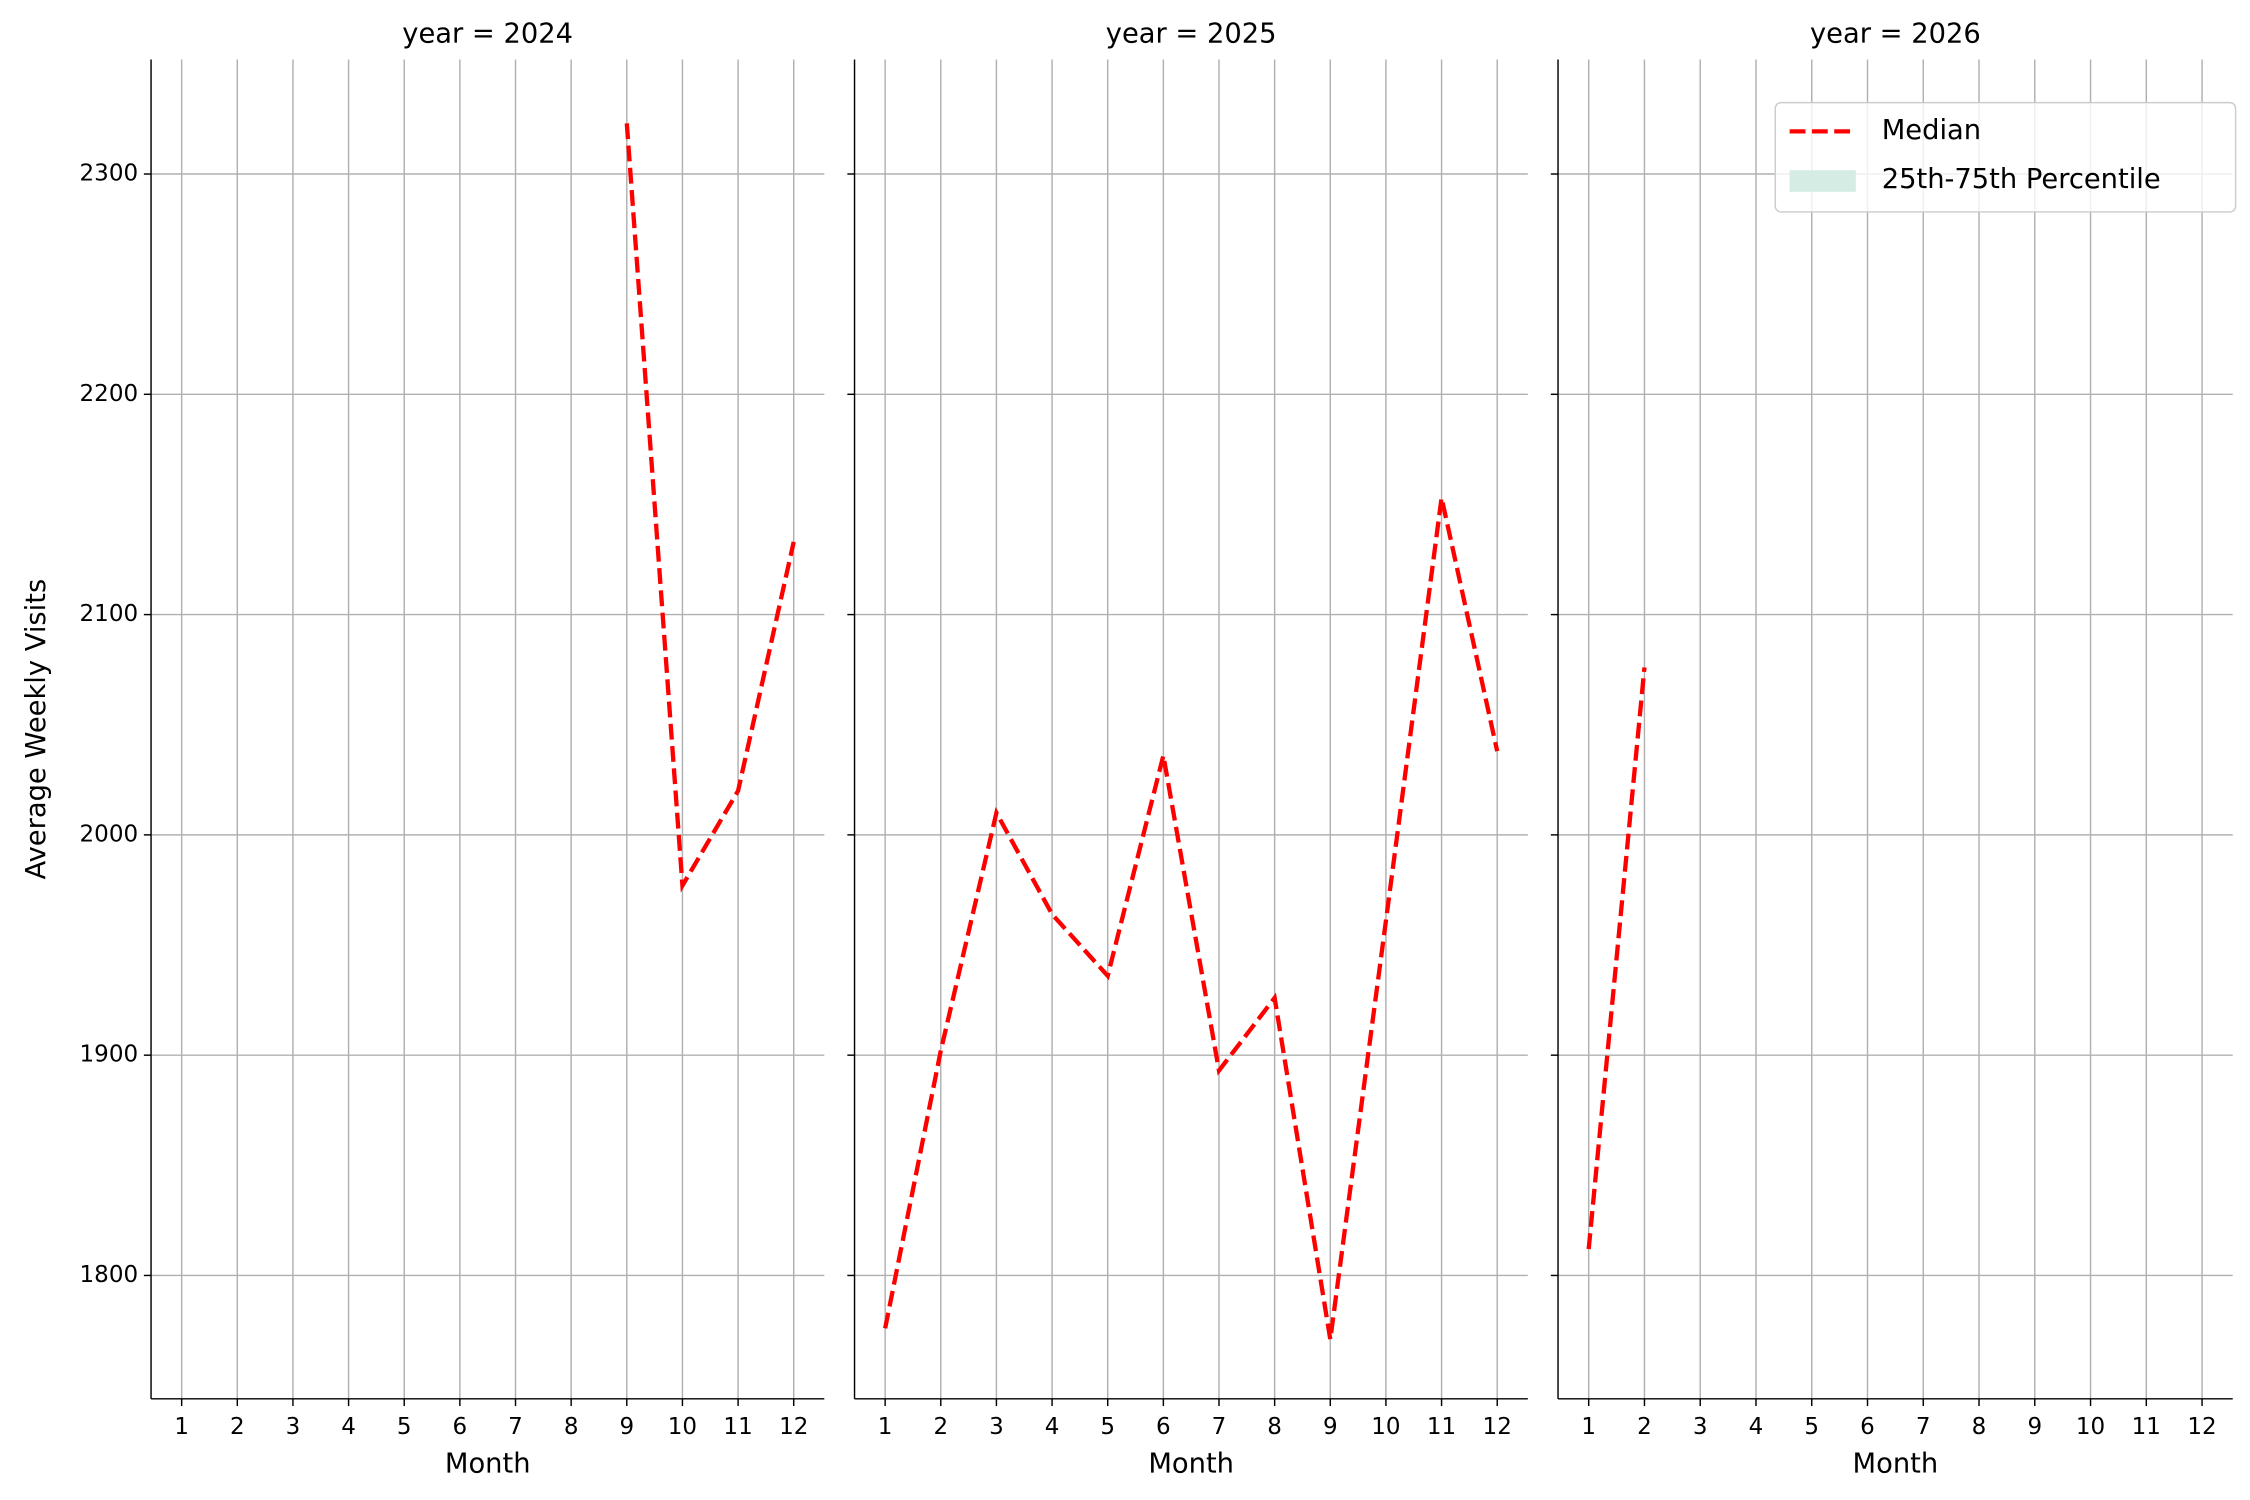  What do you see at coordinates (1931, 130) in the screenshot?
I see `legend-label: Median` at bounding box center [1931, 130].